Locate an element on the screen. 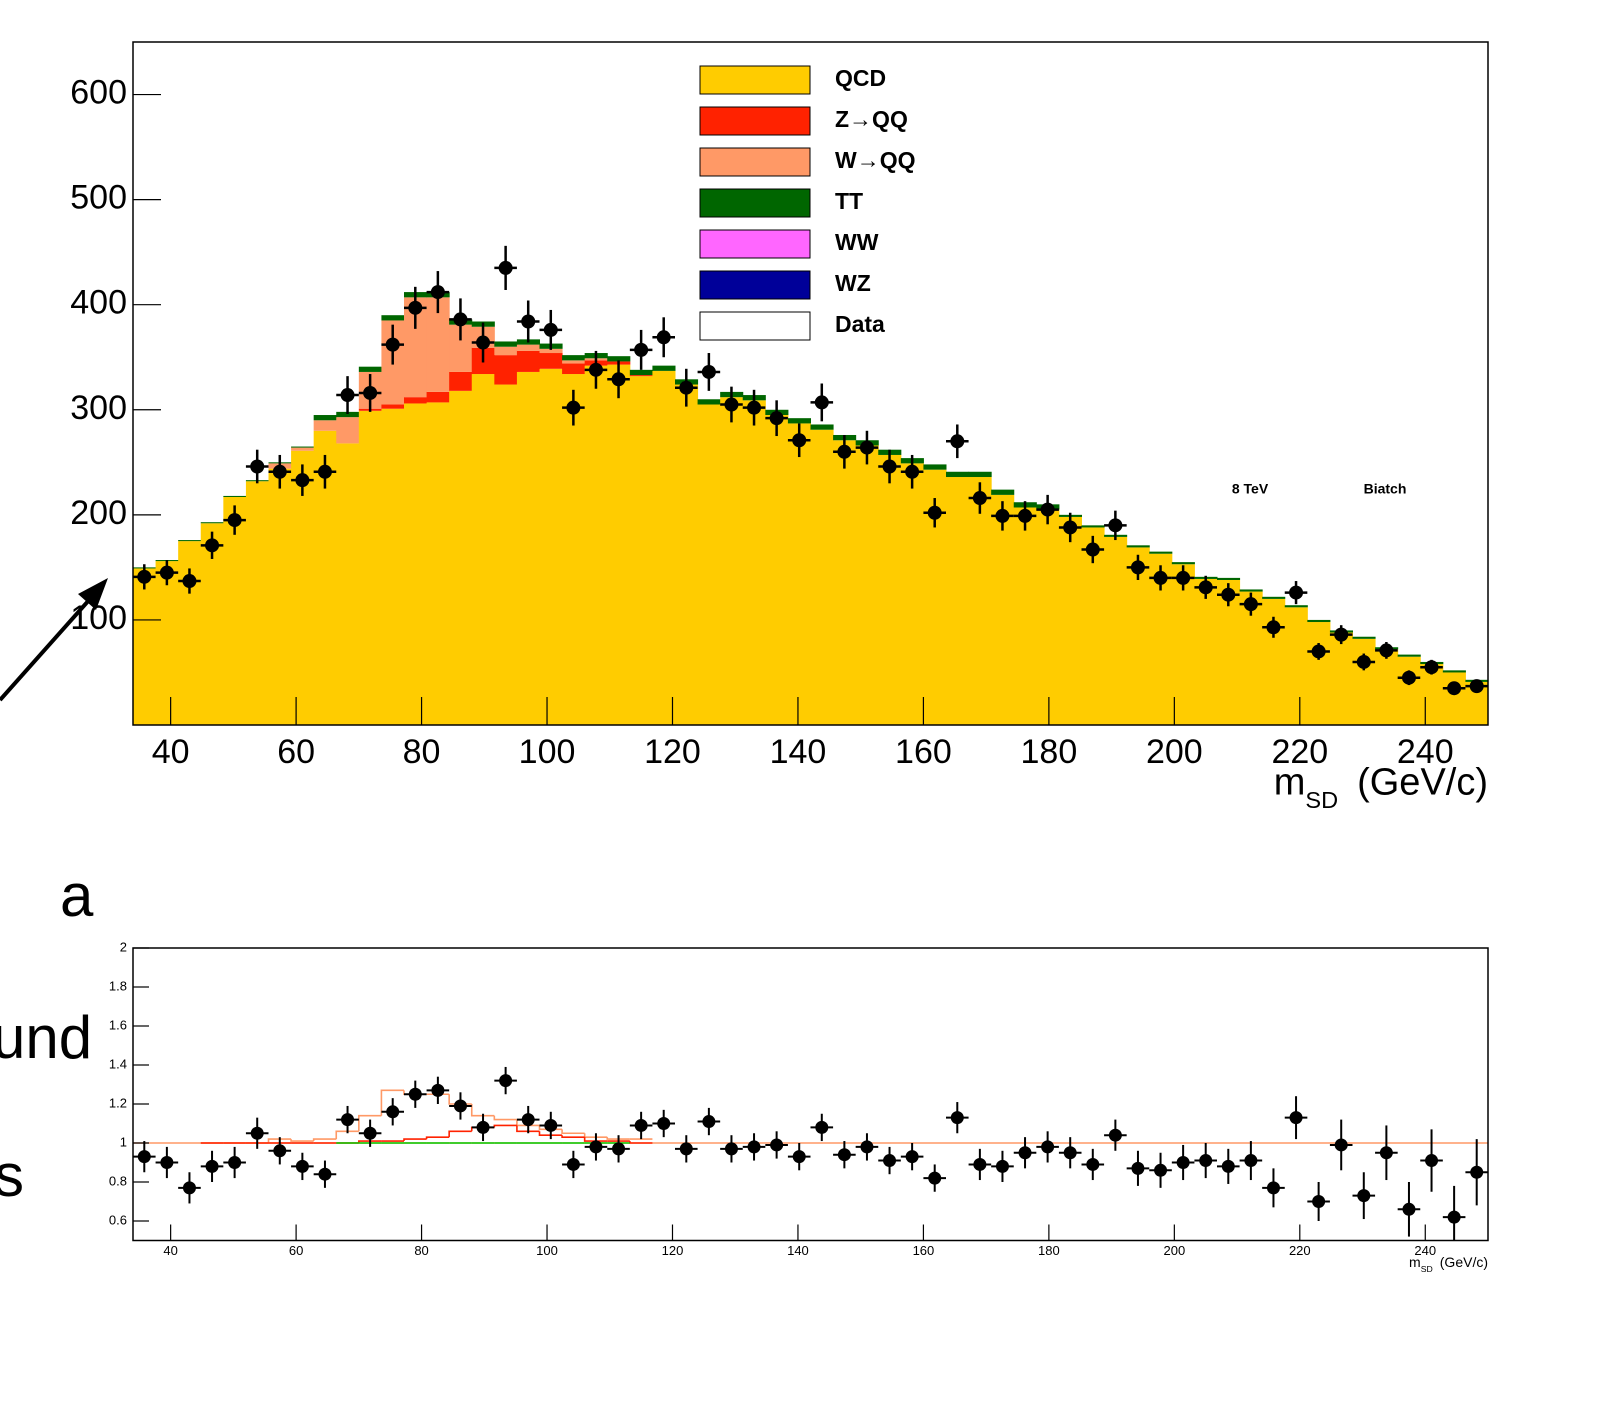  y-tick-label: 200 is located at coordinates (98, 513).